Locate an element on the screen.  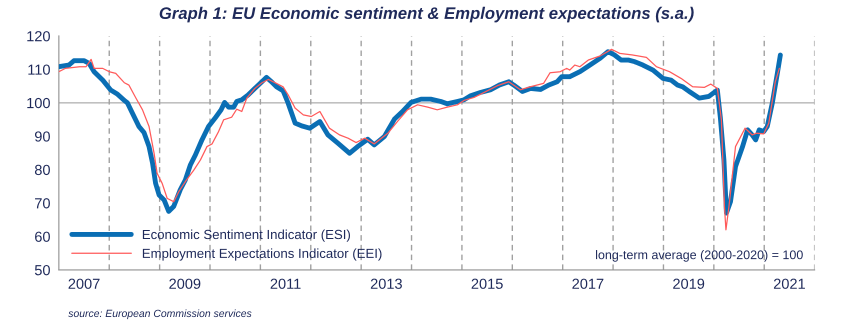
x-tick-label: 2021 is located at coordinates (789, 283).